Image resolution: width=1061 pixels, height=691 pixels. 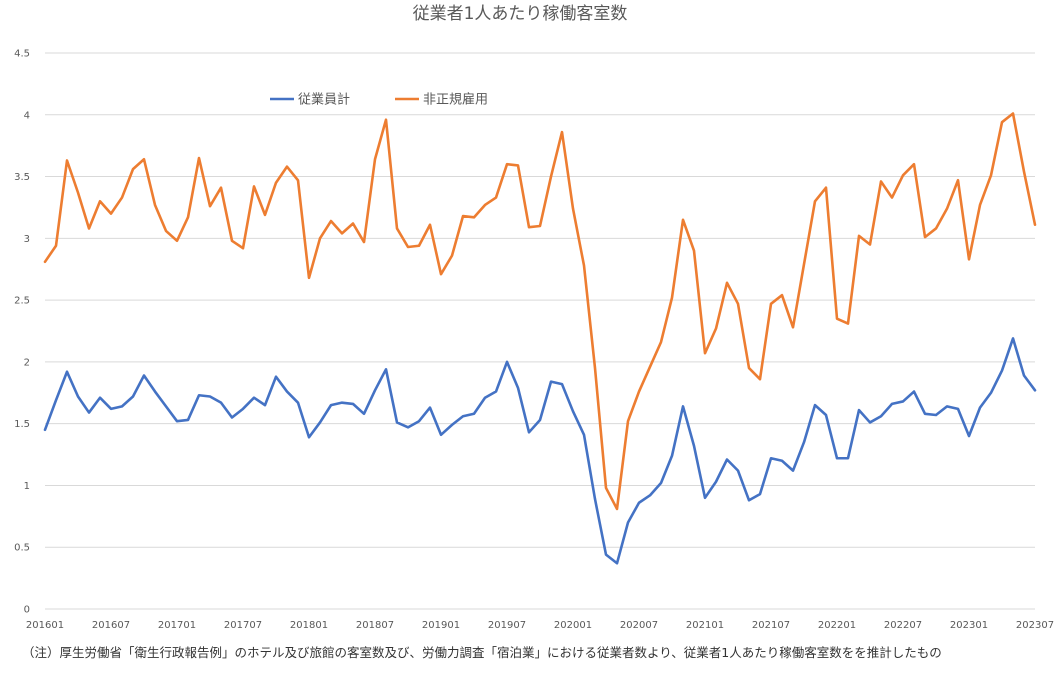 I want to click on y-tick-label: 1.5, so click(x=22, y=424).